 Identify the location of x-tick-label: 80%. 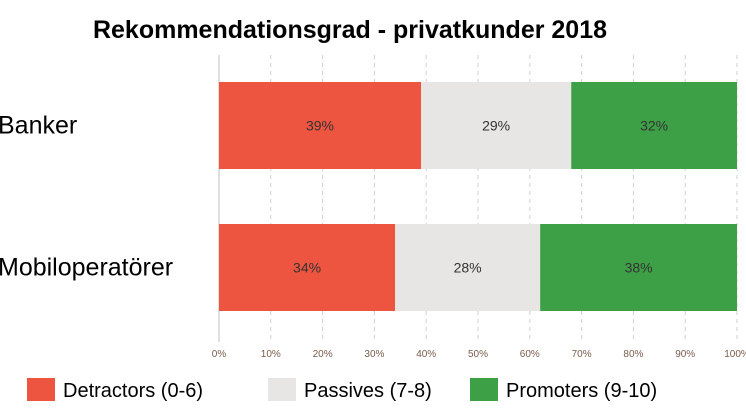
(633, 354).